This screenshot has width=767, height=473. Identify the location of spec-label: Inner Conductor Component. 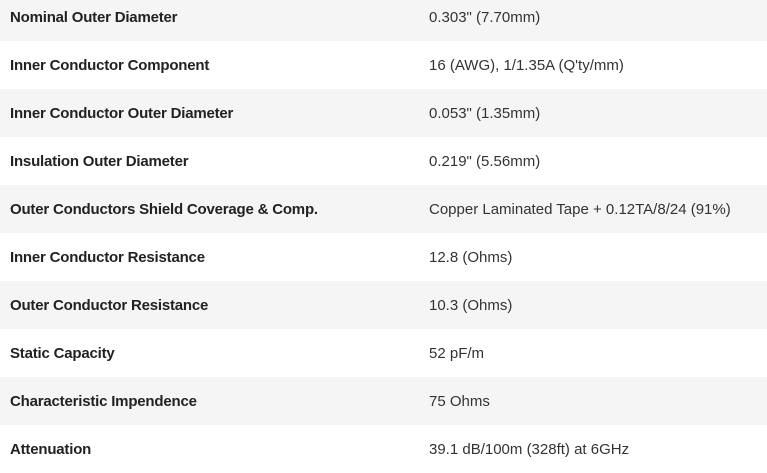
(110, 65).